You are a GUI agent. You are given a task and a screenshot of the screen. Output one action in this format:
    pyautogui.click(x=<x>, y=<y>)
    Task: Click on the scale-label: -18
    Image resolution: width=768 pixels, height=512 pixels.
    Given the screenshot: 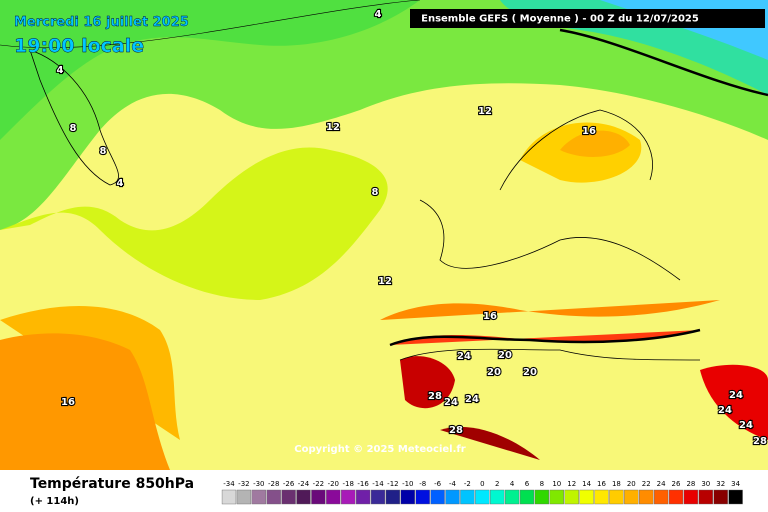 What is the action you would take?
    pyautogui.click(x=347, y=484)
    